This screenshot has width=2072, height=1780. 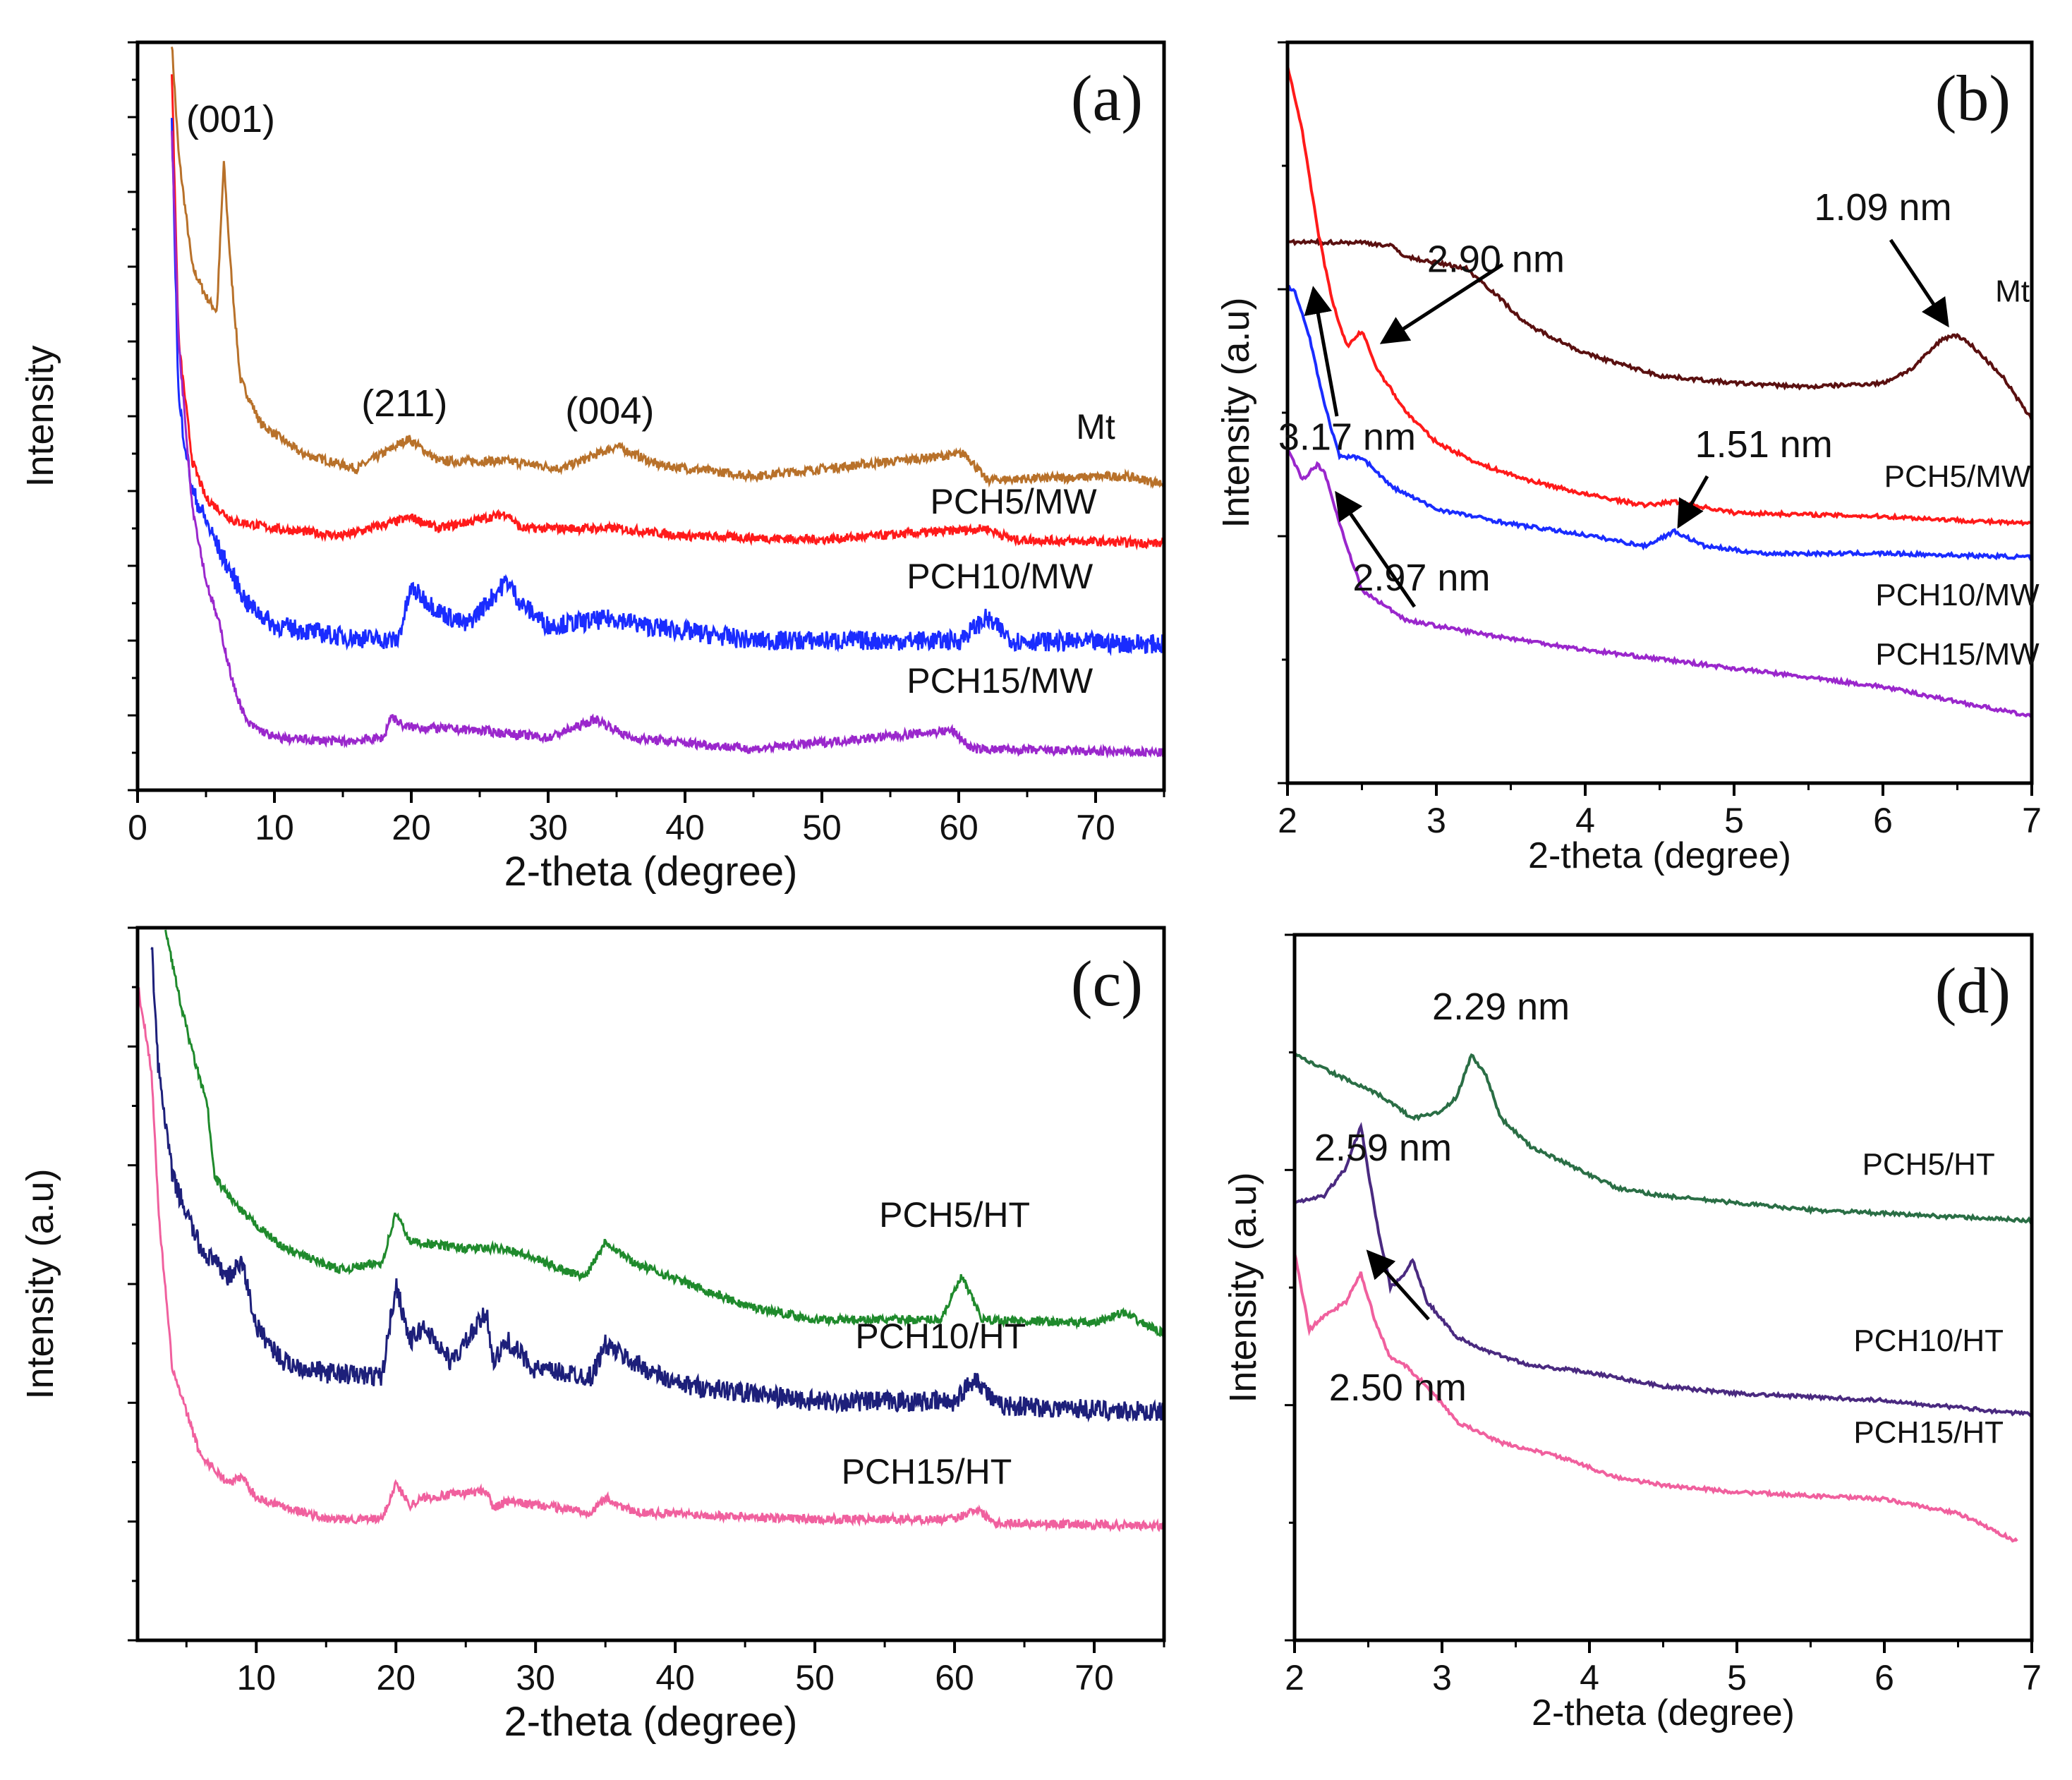 I want to click on panel-letter: (a), so click(x=1107, y=98).